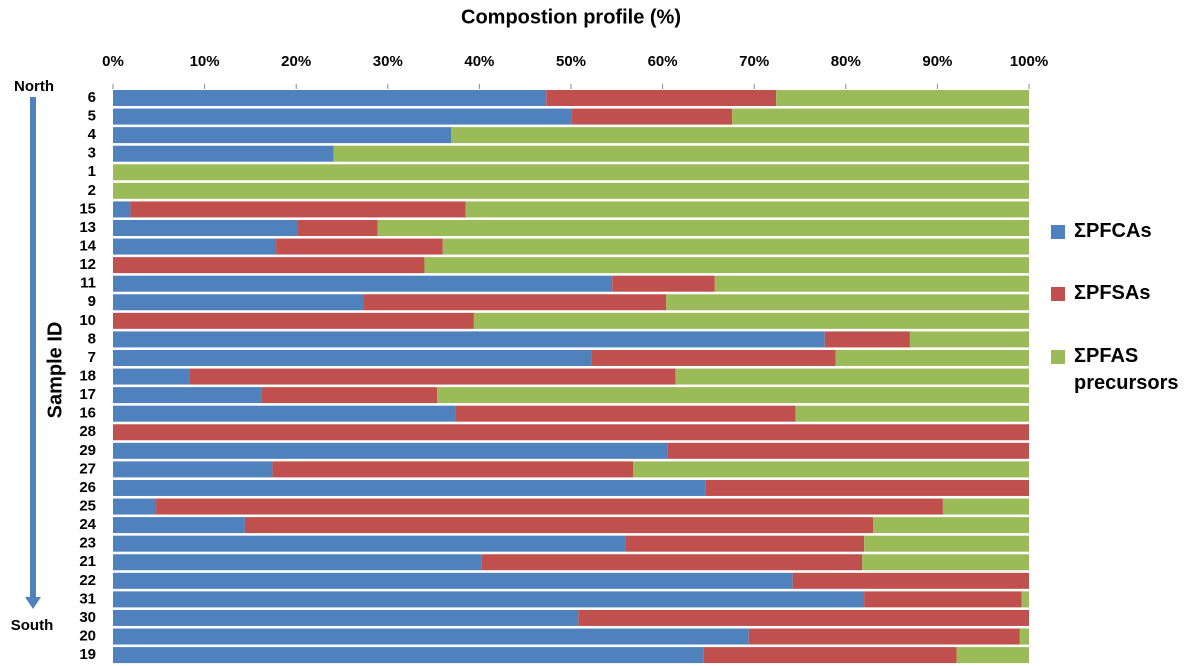 Image resolution: width=1201 pixels, height=666 pixels. I want to click on y-tick-label: 10, so click(87, 320).